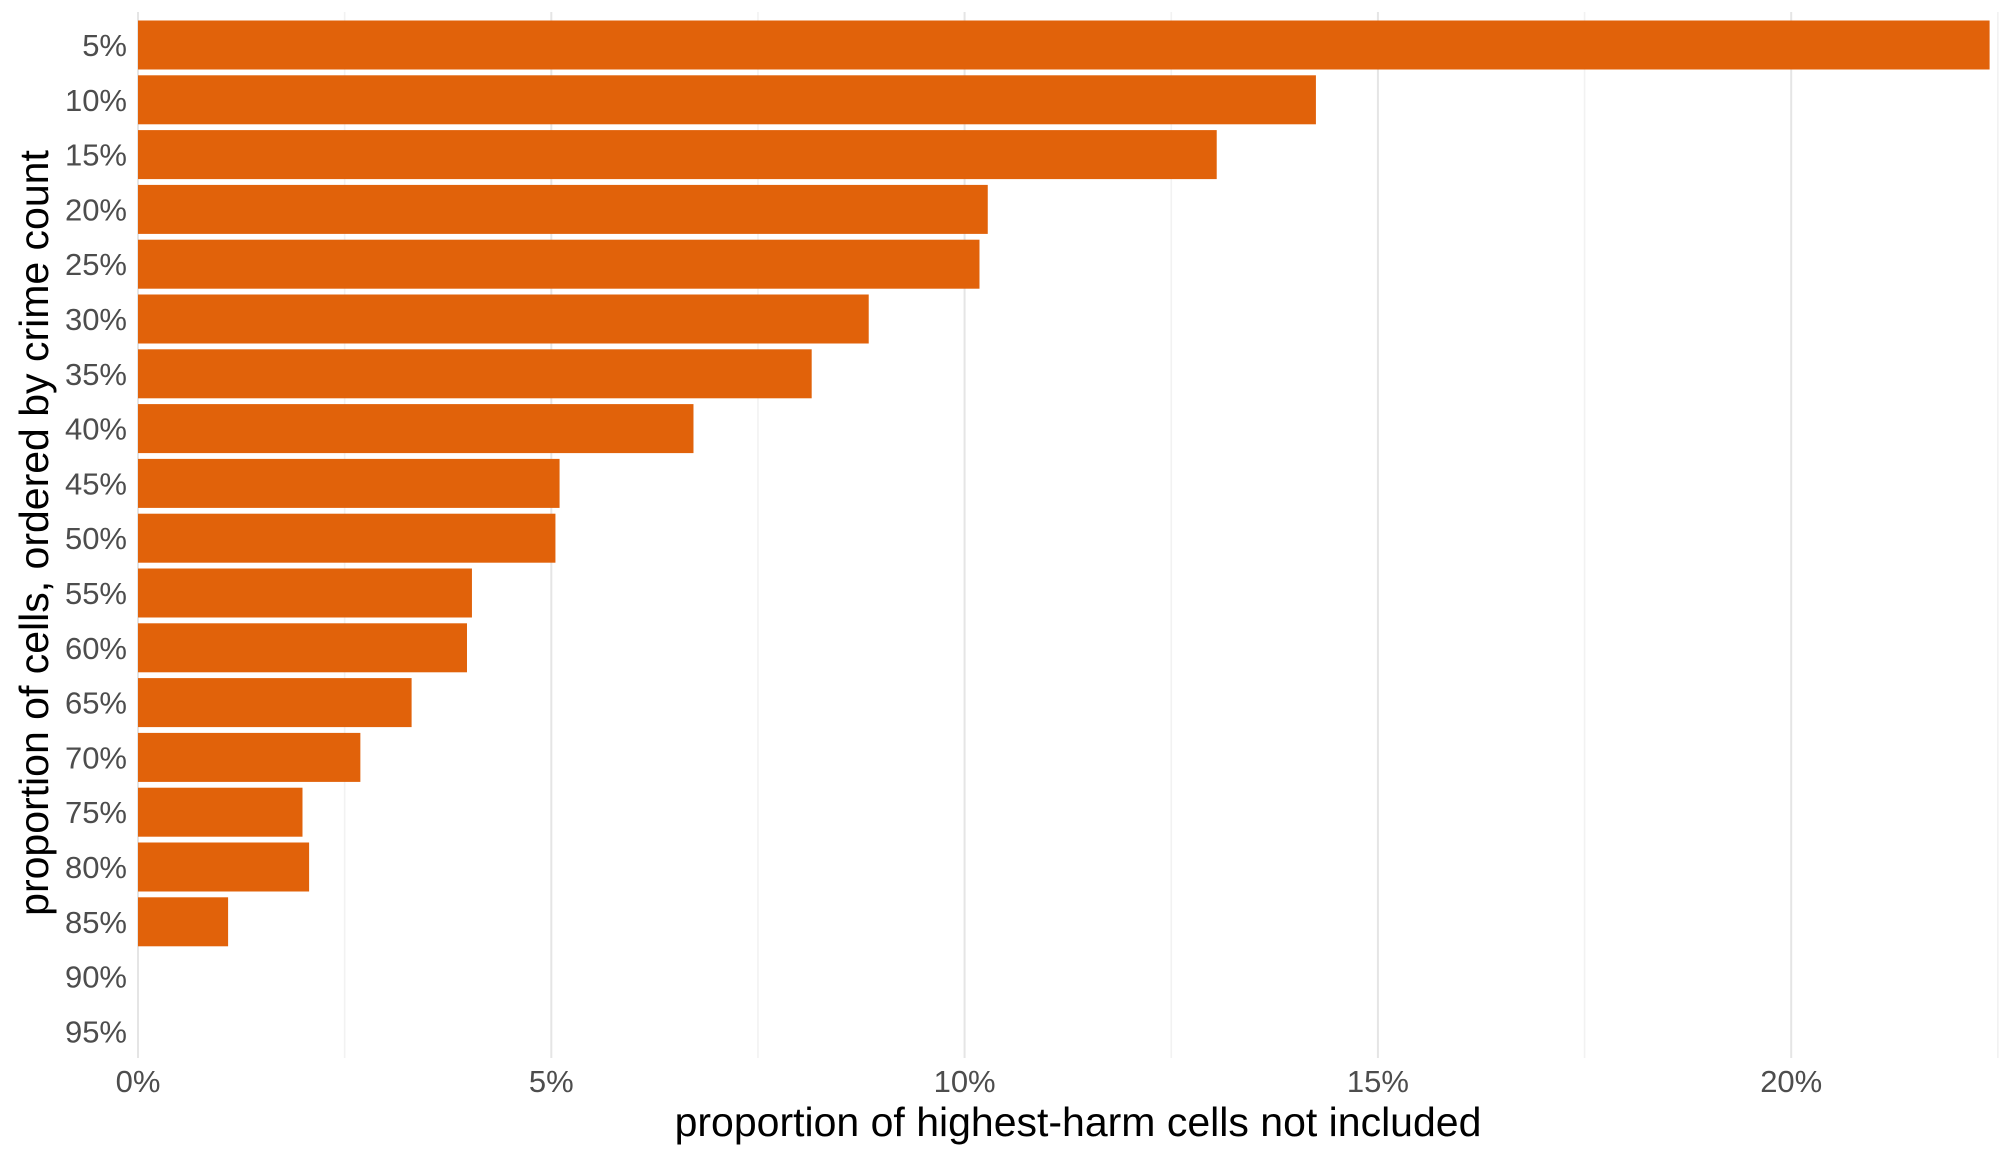 Image resolution: width=2016 pixels, height=1152 pixels. I want to click on y-tick-label: 85%, so click(96, 922).